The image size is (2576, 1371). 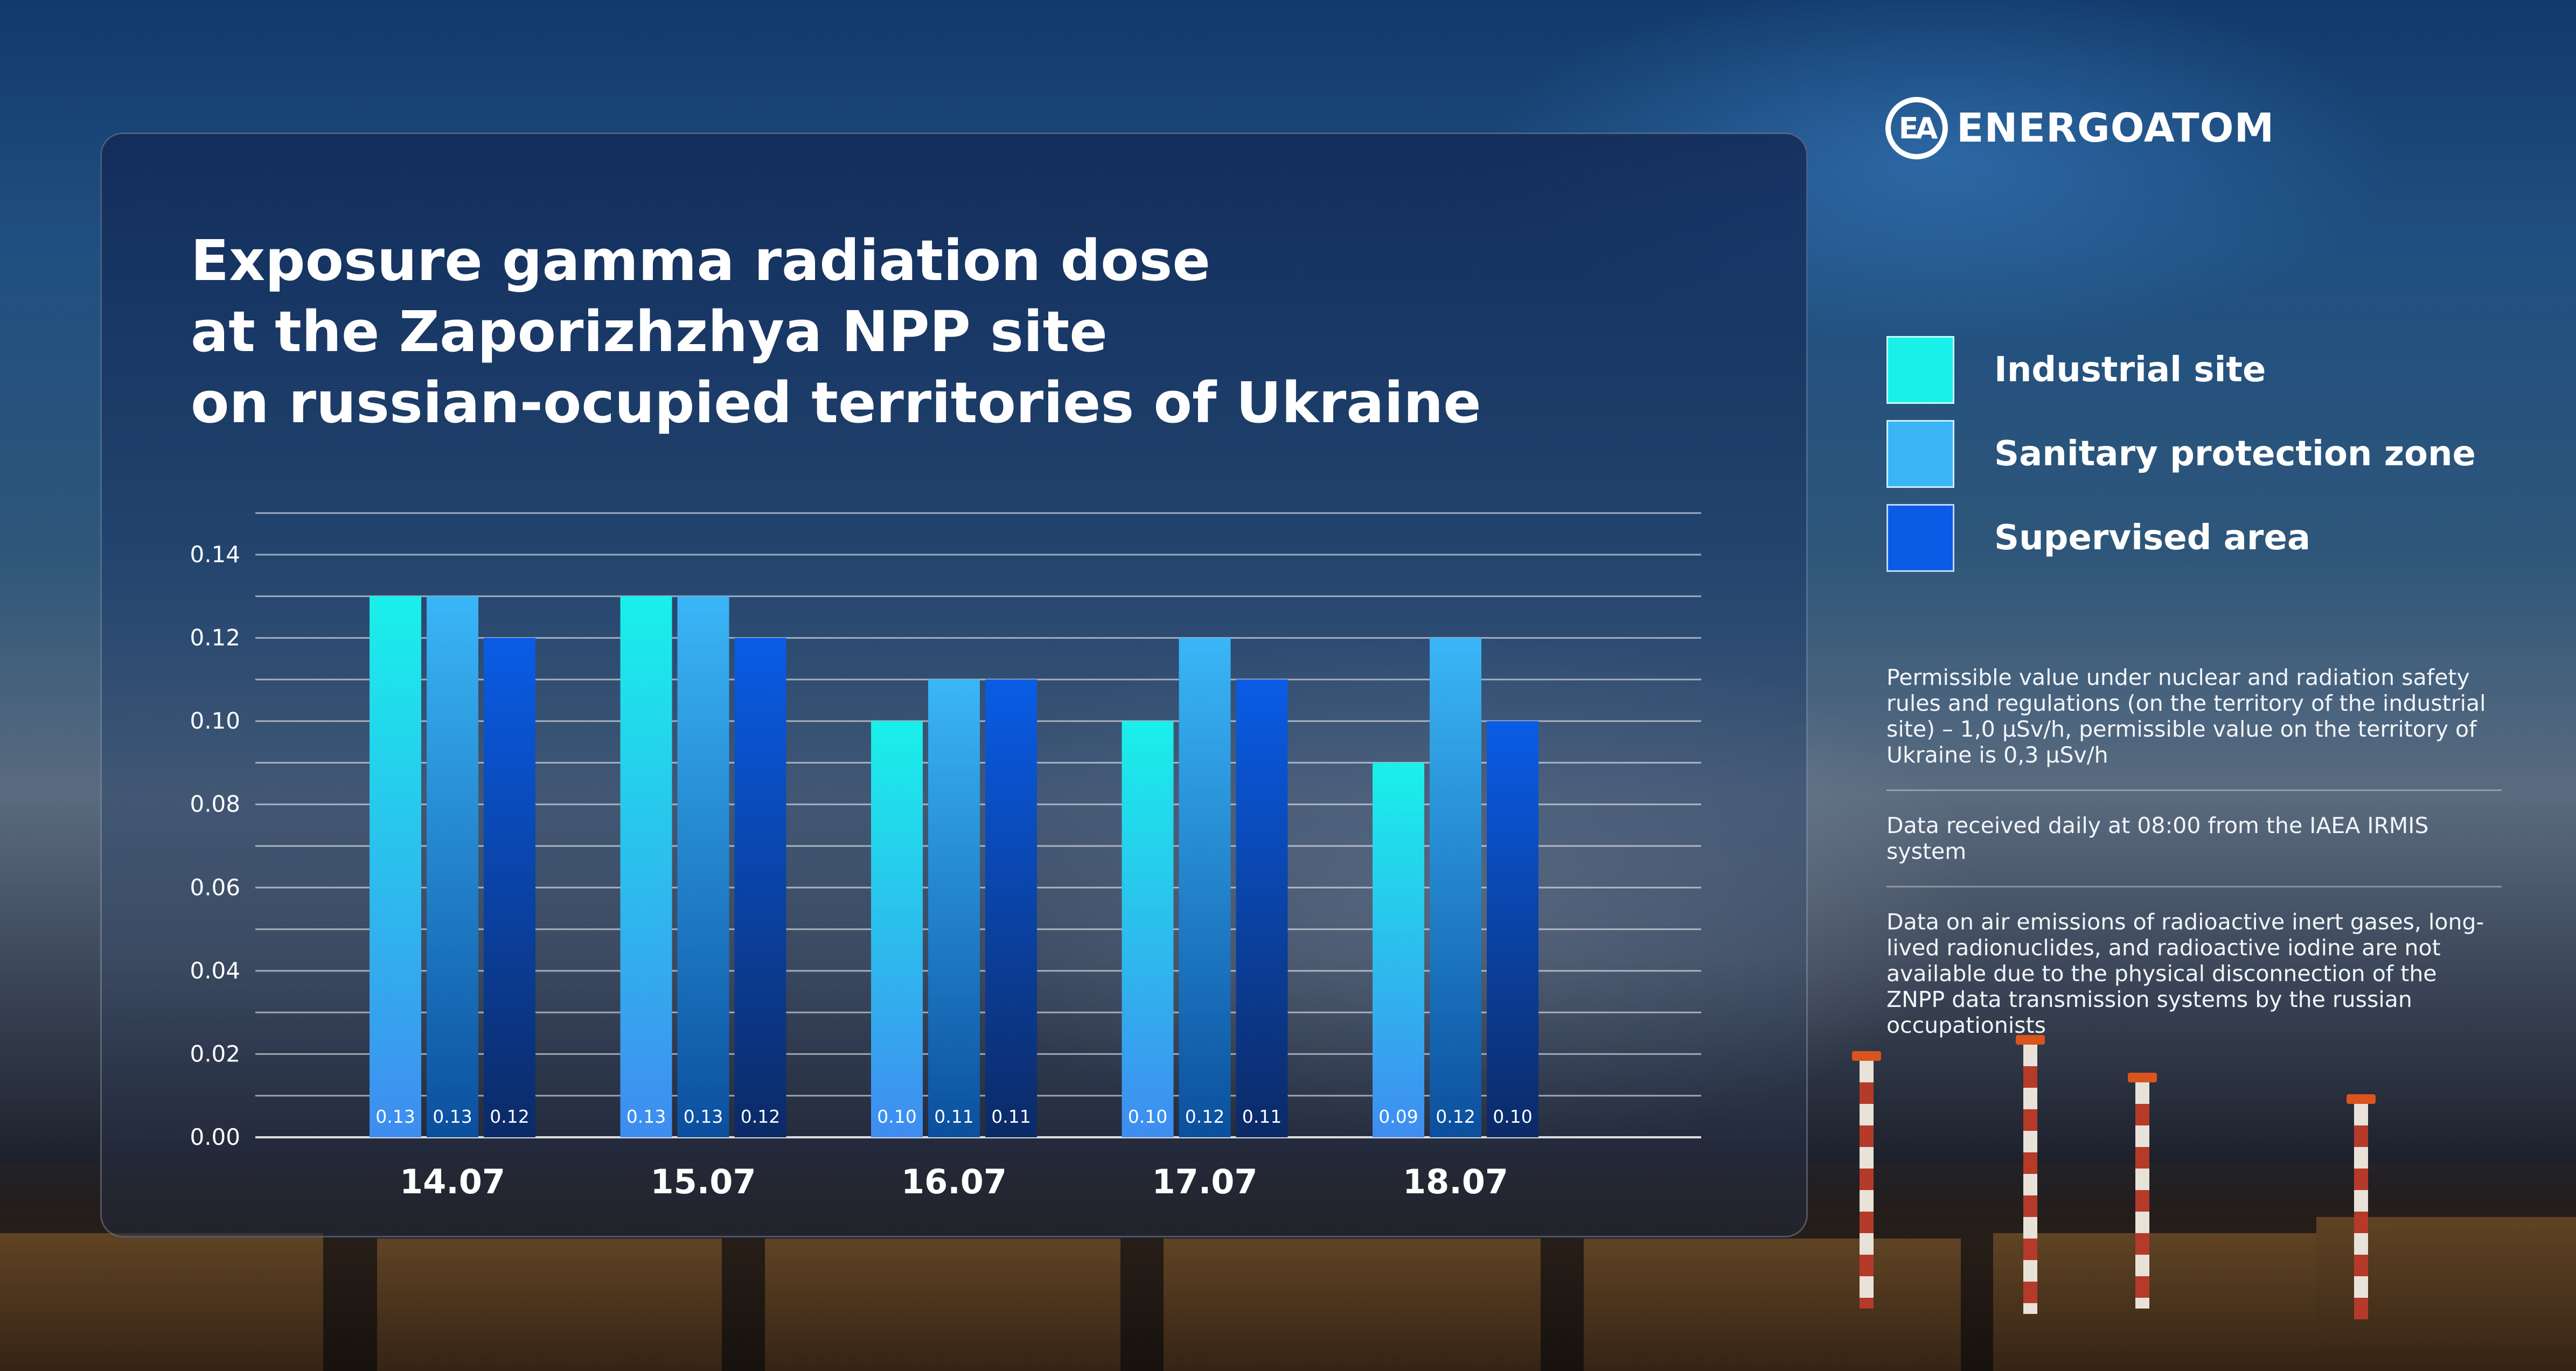 I want to click on x-tick-label: 18.07, so click(x=1456, y=1181).